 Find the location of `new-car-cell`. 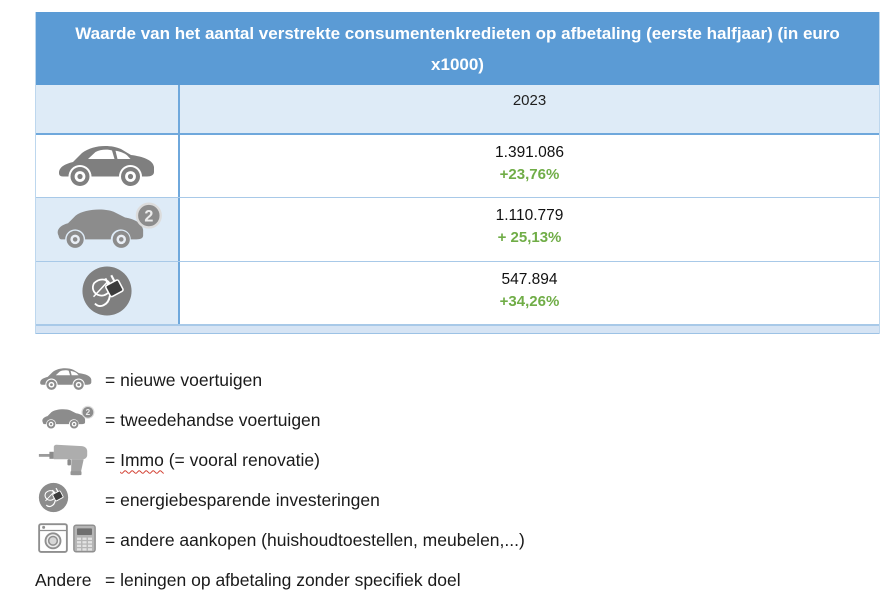

new-car-cell is located at coordinates (108, 166).